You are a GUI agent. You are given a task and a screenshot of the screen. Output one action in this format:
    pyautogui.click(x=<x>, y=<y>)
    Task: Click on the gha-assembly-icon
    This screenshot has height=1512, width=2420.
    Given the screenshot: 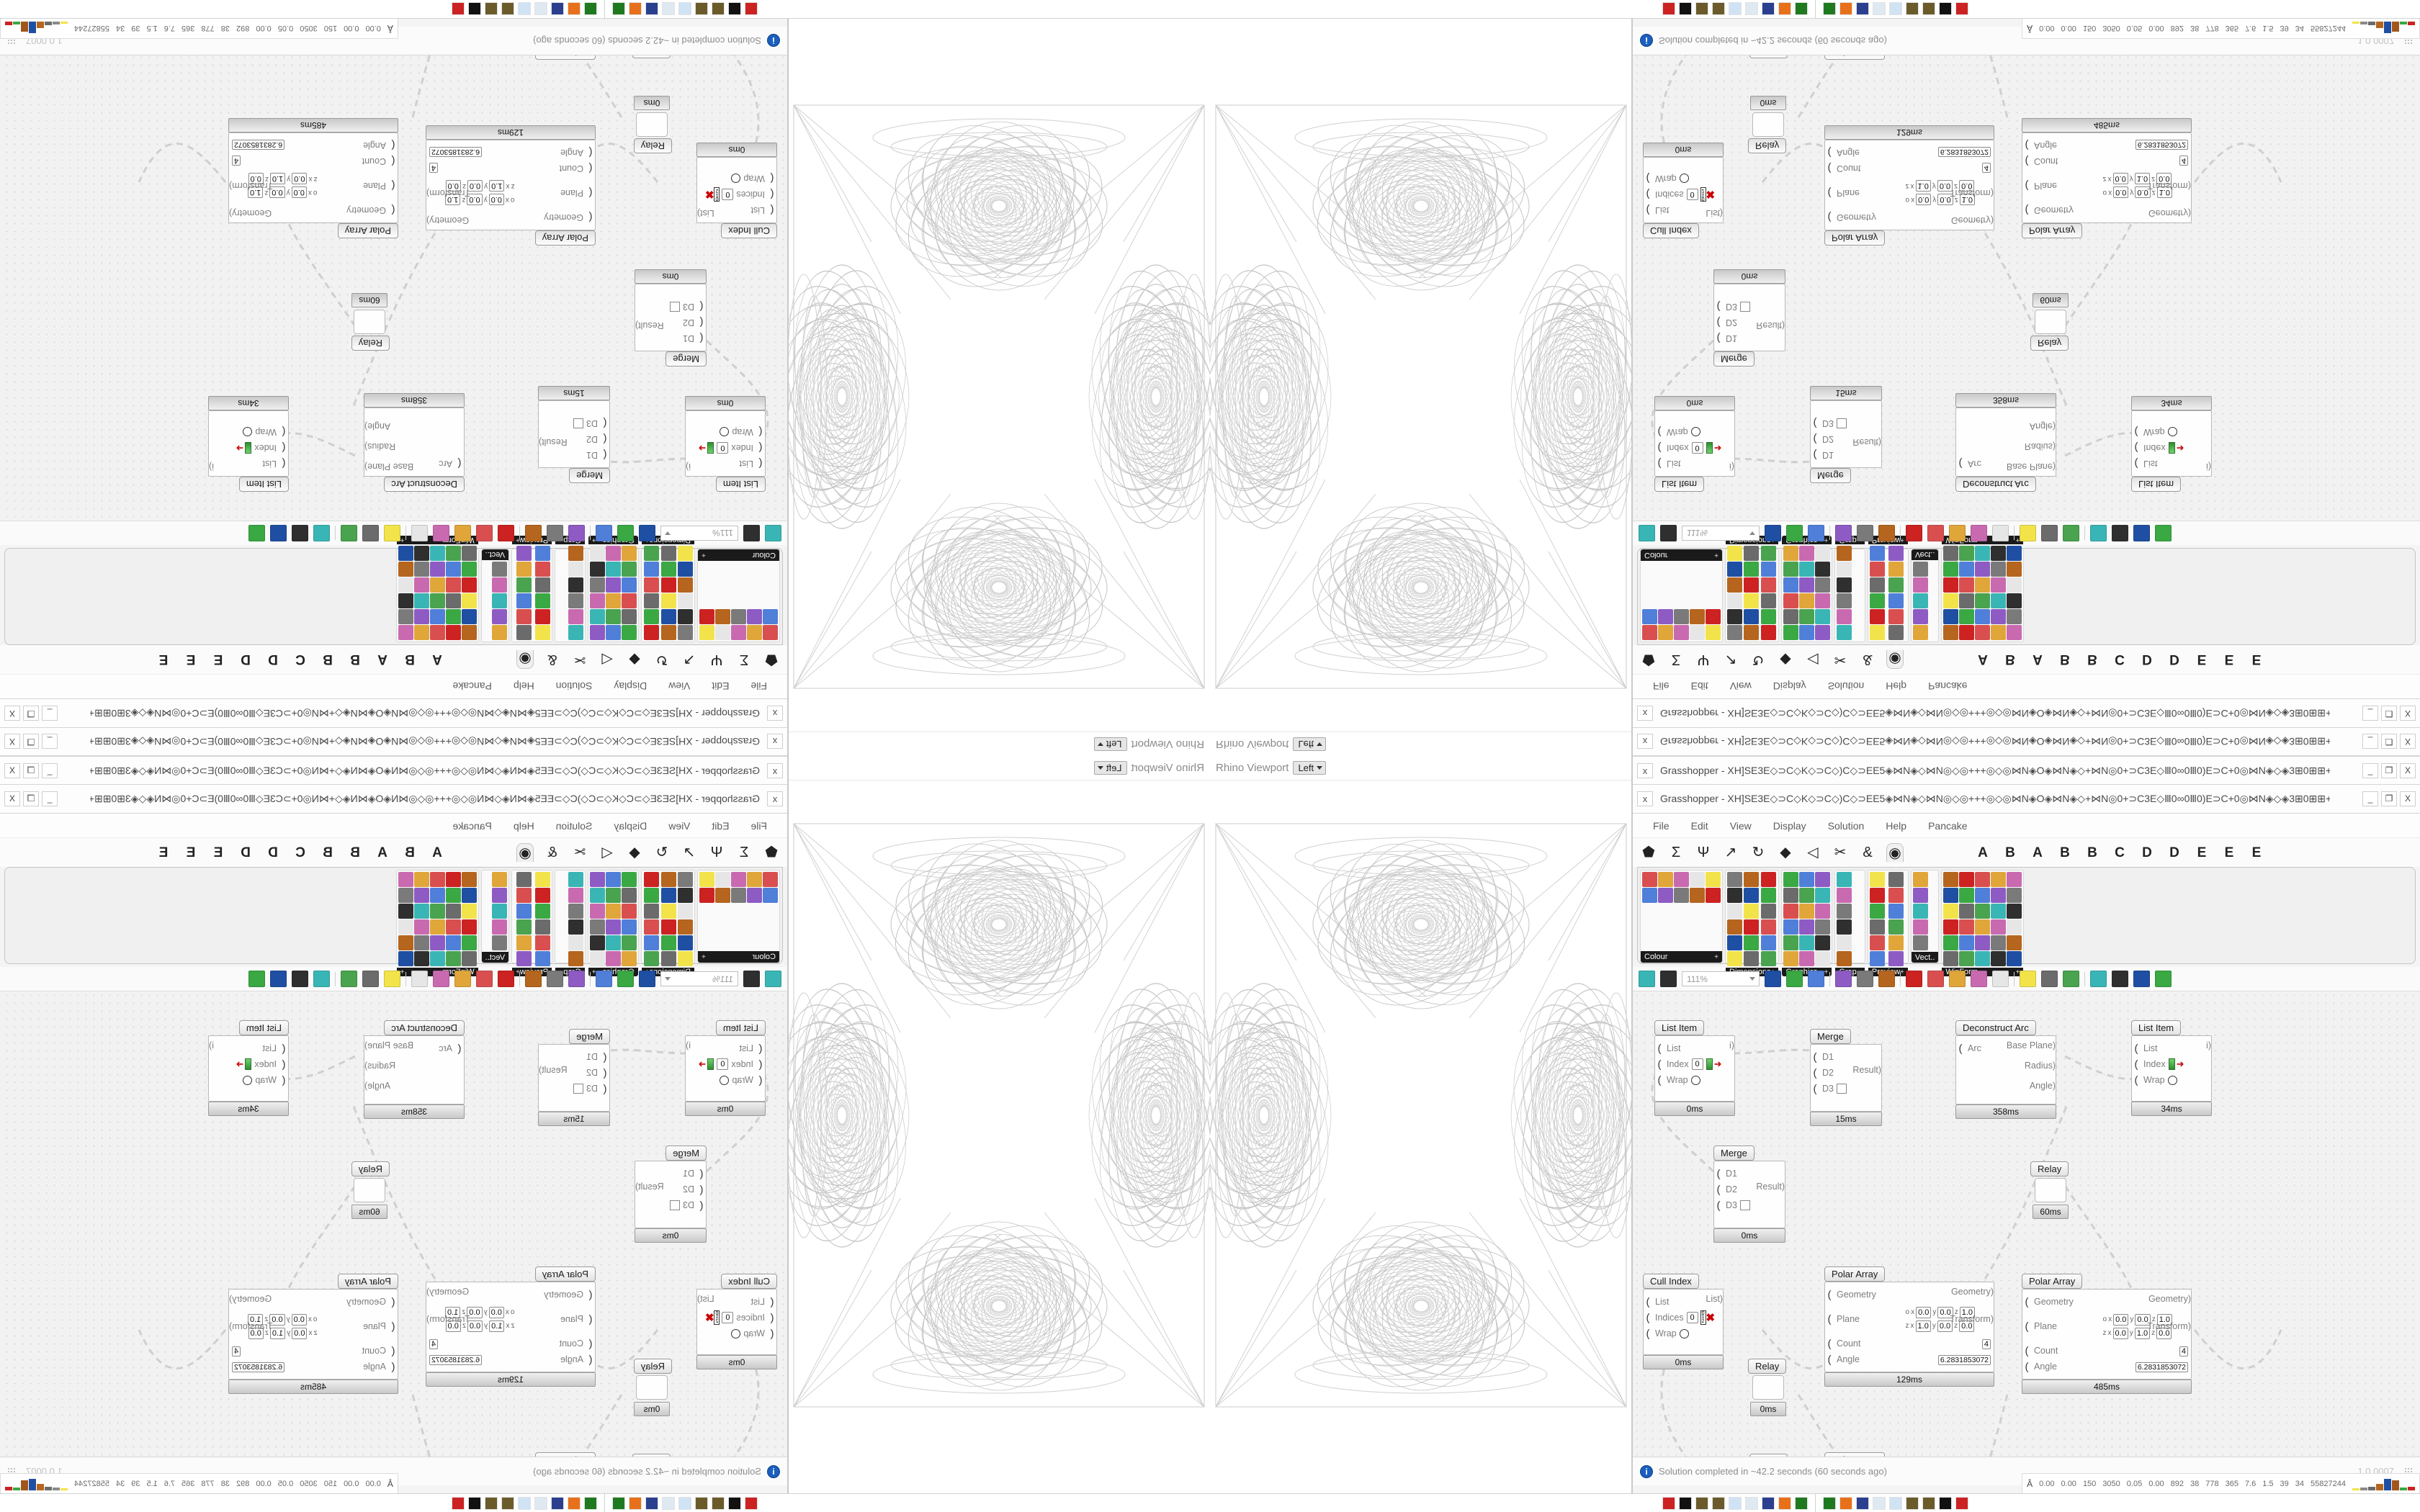 What is the action you would take?
    pyautogui.click(x=533, y=533)
    